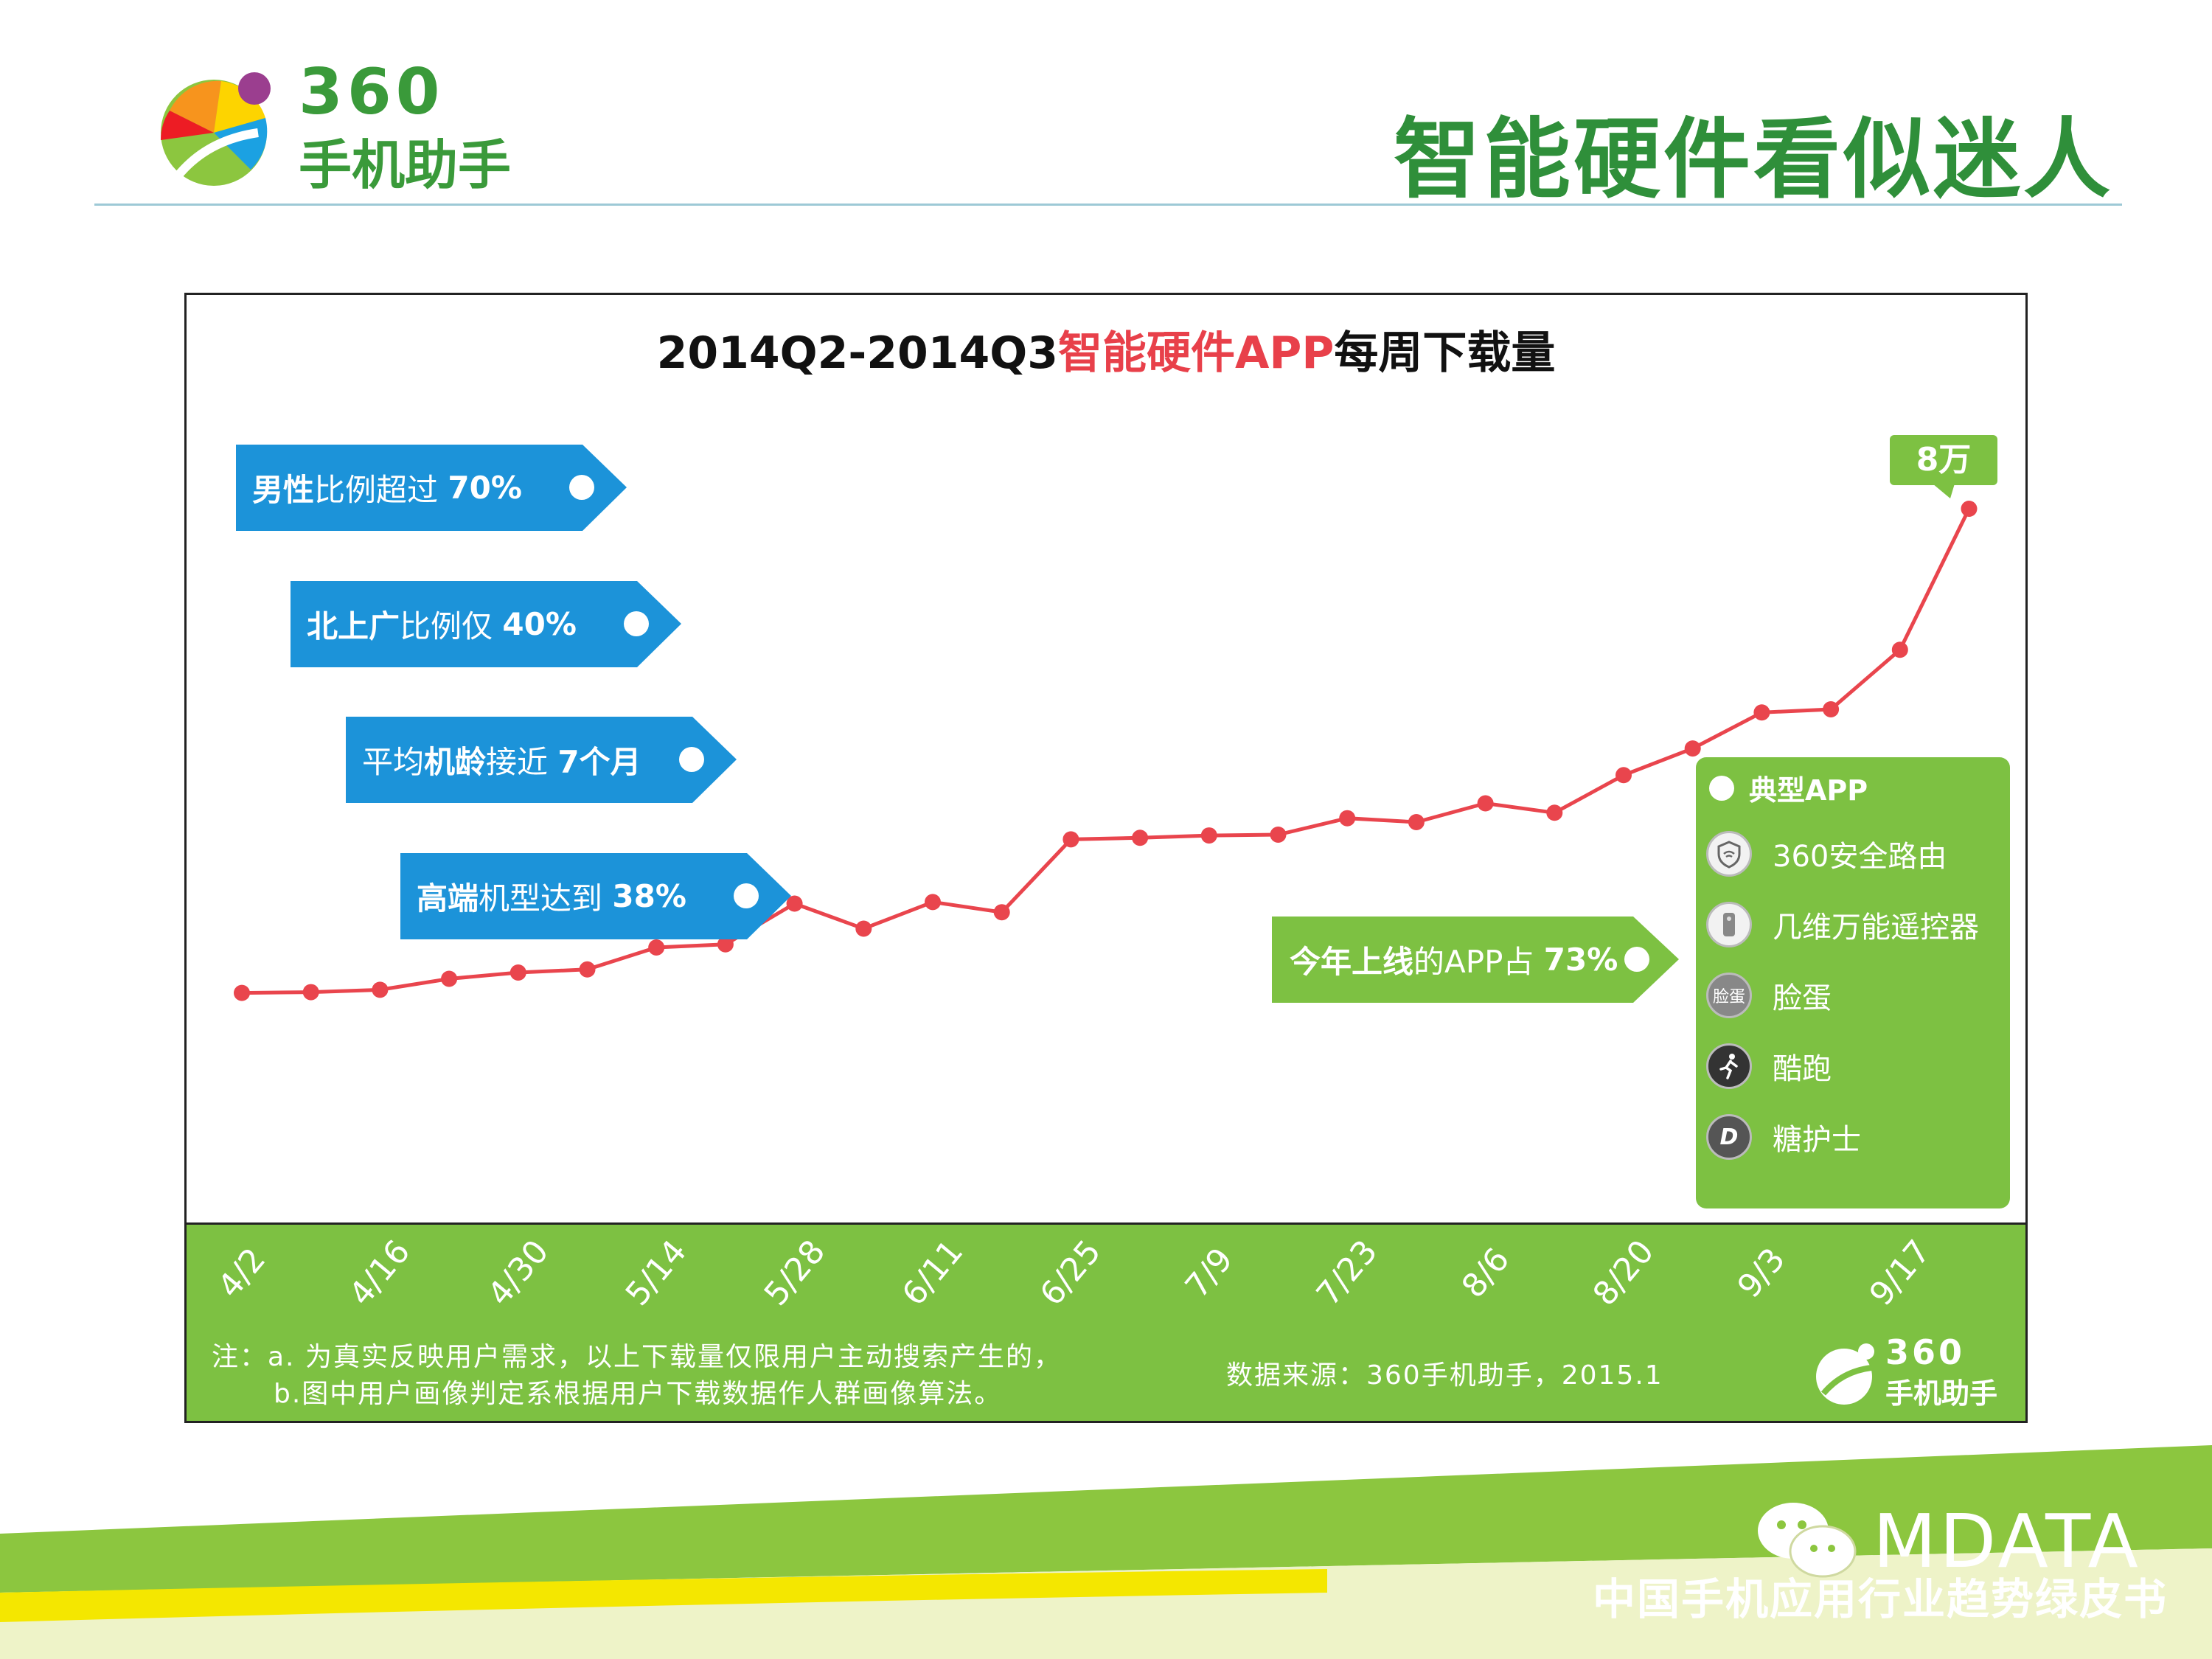 The height and width of the screenshot is (1659, 2212). What do you see at coordinates (517, 762) in the screenshot?
I see `tag-age-text2: 接近` at bounding box center [517, 762].